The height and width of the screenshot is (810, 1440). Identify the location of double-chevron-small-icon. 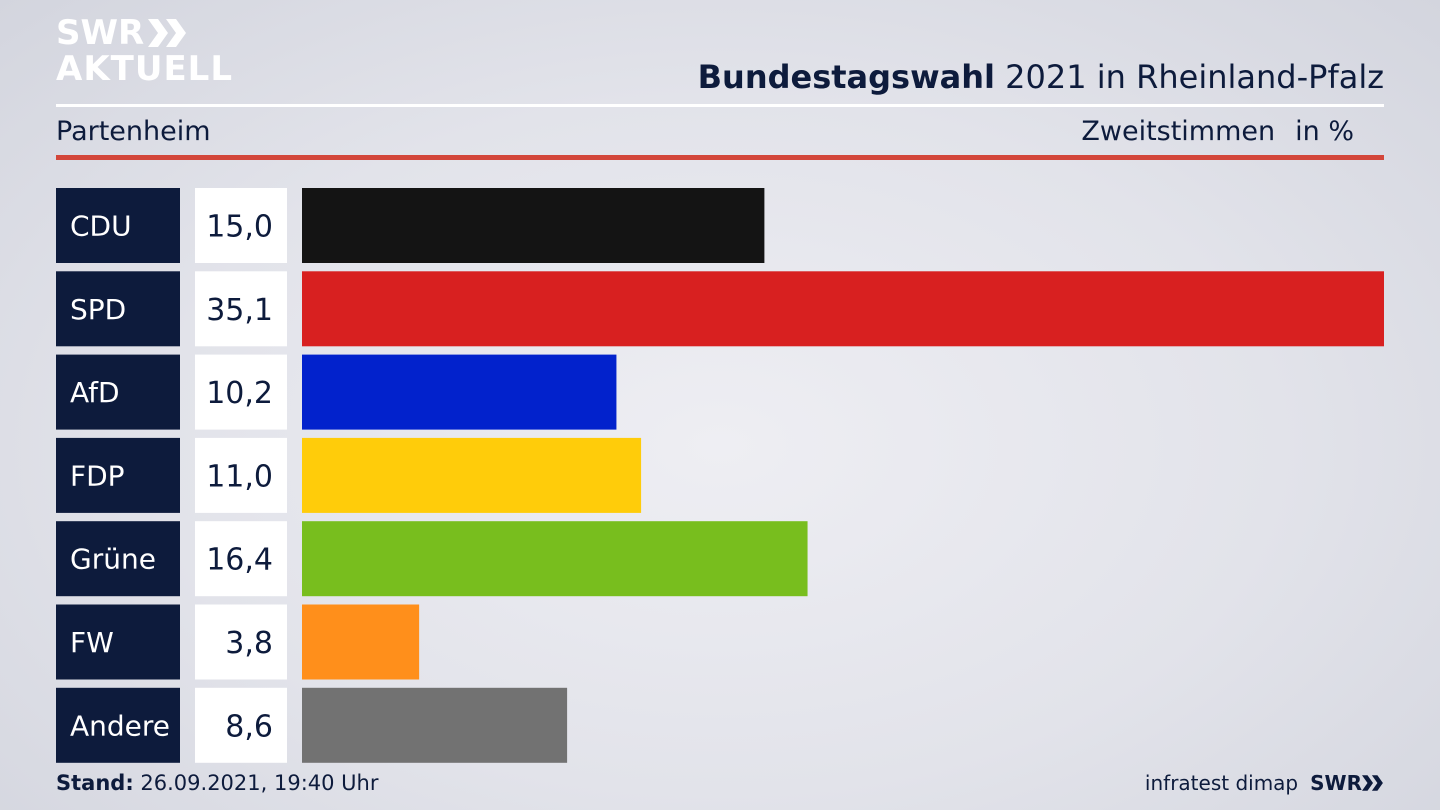
(1372, 783).